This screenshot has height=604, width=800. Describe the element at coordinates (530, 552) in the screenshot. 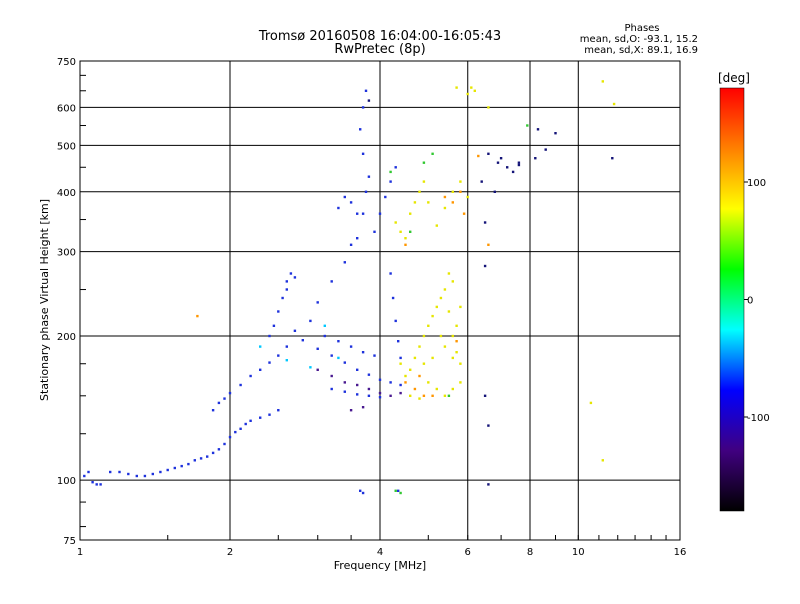

I see `x-tick-label: 8` at that location.